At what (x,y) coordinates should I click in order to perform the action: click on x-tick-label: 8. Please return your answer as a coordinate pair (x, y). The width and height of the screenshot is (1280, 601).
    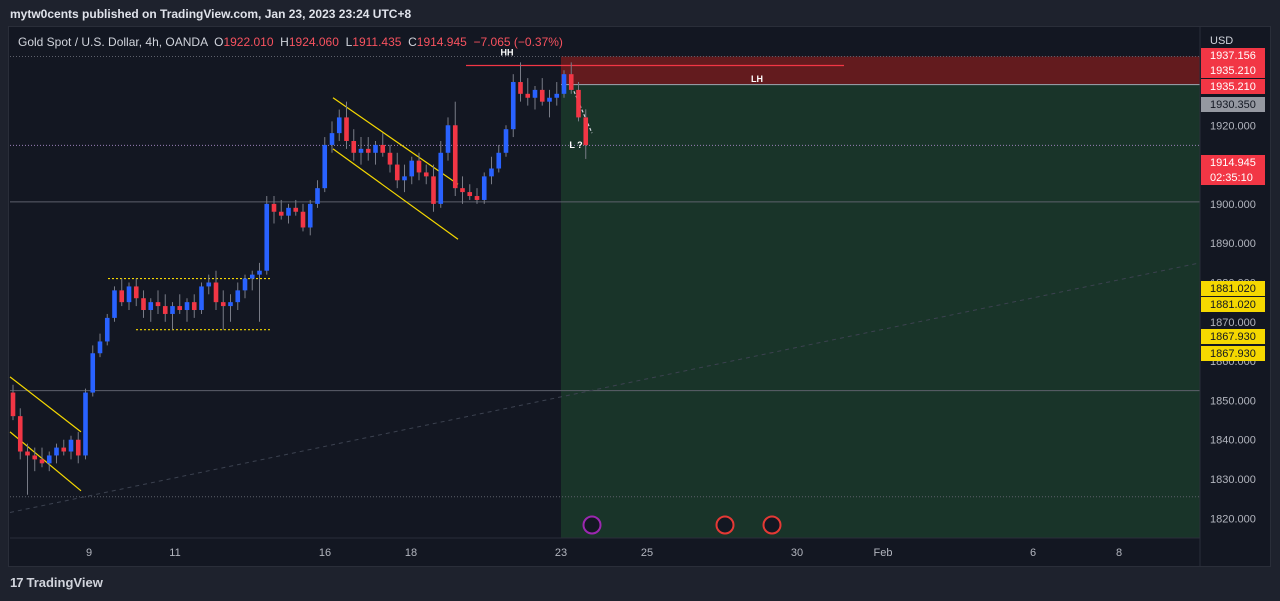
    Looking at the image, I should click on (1119, 553).